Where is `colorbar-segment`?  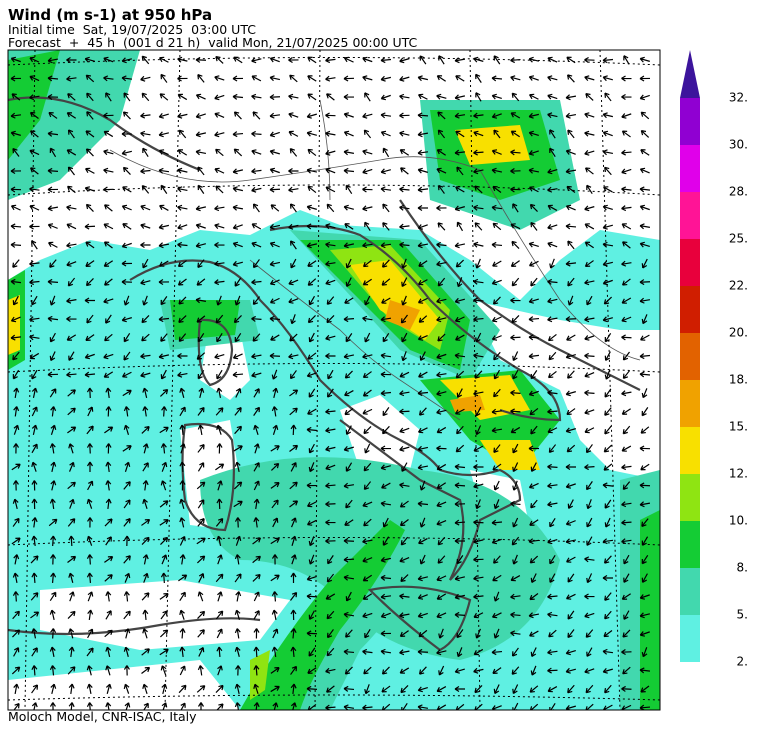
colorbar-segment is located at coordinates (690, 121).